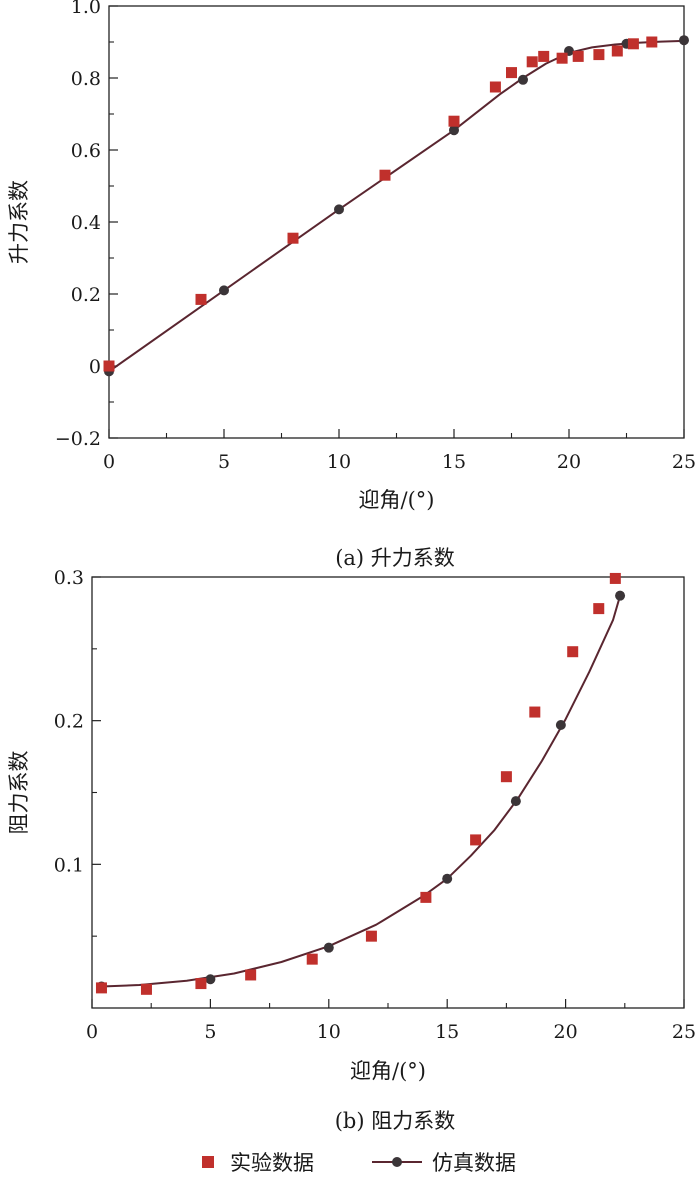 Image resolution: width=700 pixels, height=1183 pixels. I want to click on caption-b: (b) 阻力系数, so click(395, 1121).